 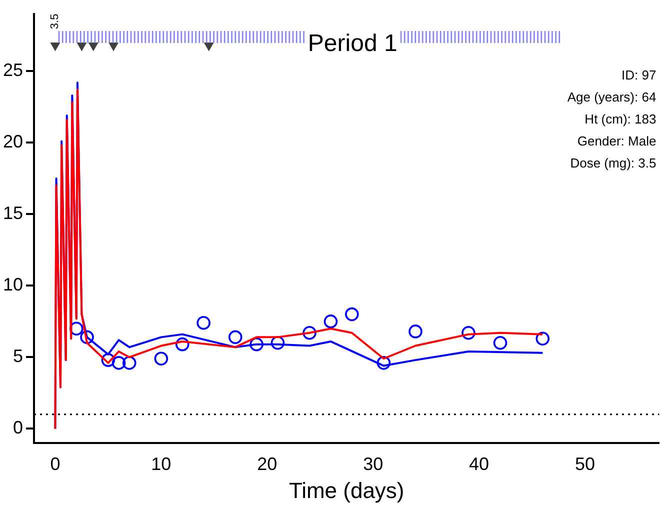 I want to click on annotation: 3.5, so click(x=55, y=22).